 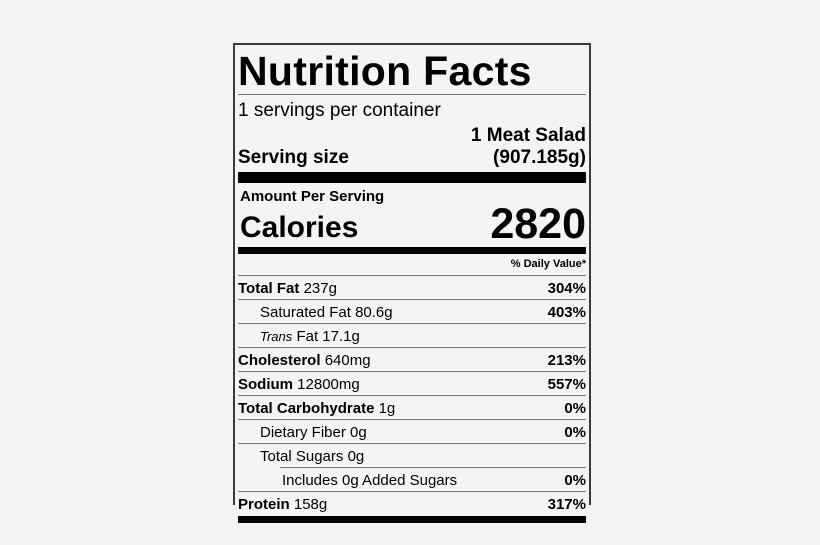 What do you see at coordinates (412, 224) in the screenshot?
I see `calories-row: Calories 2820` at bounding box center [412, 224].